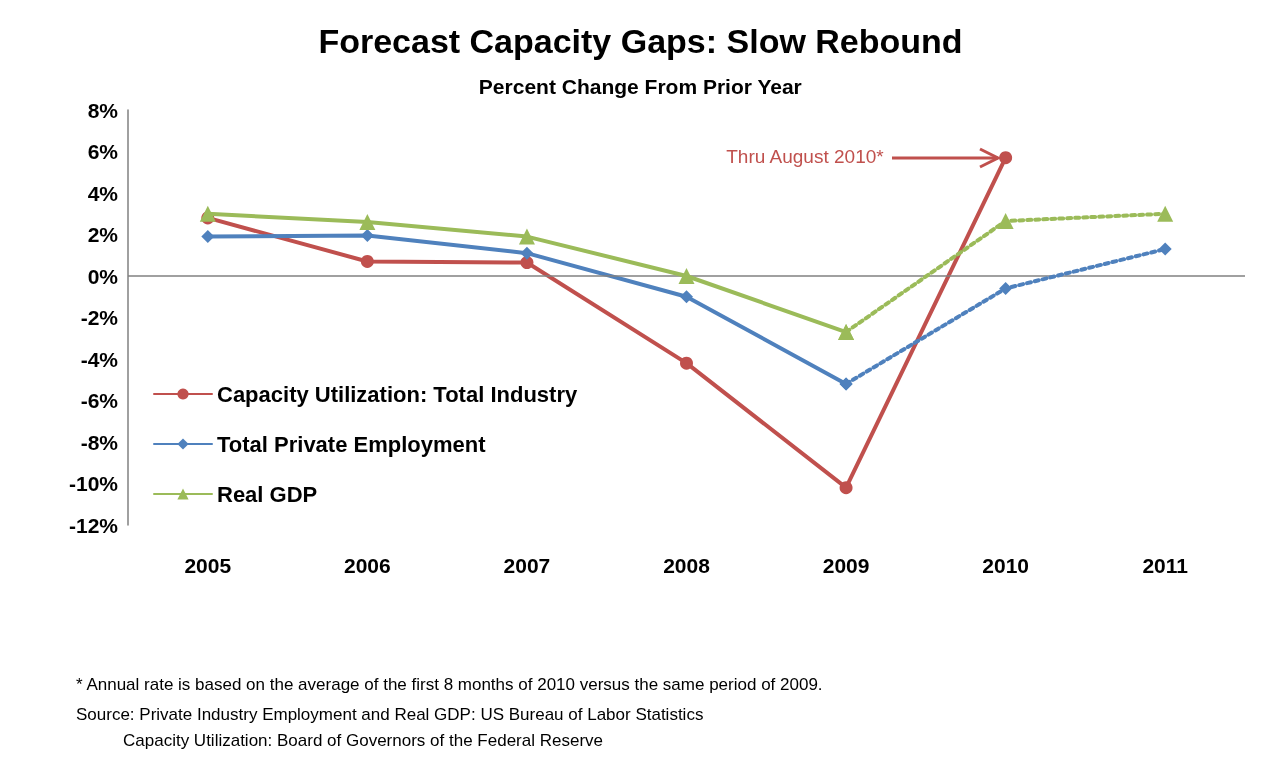 Image resolution: width=1281 pixels, height=763 pixels. I want to click on x-tick-label: 2006, so click(367, 565).